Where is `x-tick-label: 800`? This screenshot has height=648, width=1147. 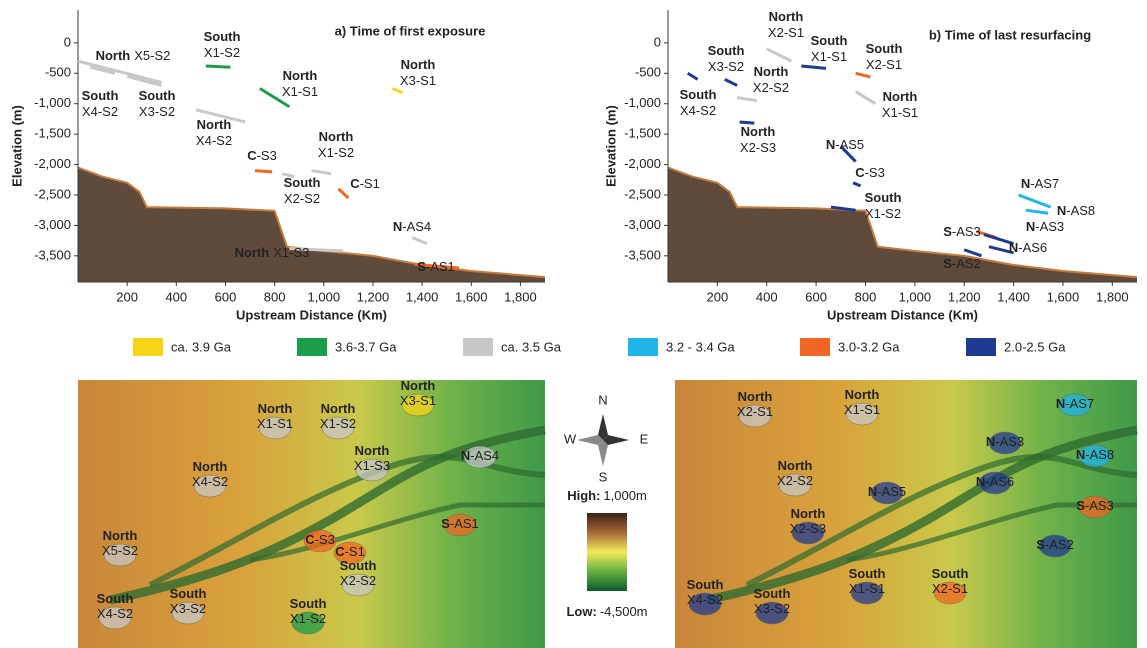
x-tick-label: 800 is located at coordinates (275, 296).